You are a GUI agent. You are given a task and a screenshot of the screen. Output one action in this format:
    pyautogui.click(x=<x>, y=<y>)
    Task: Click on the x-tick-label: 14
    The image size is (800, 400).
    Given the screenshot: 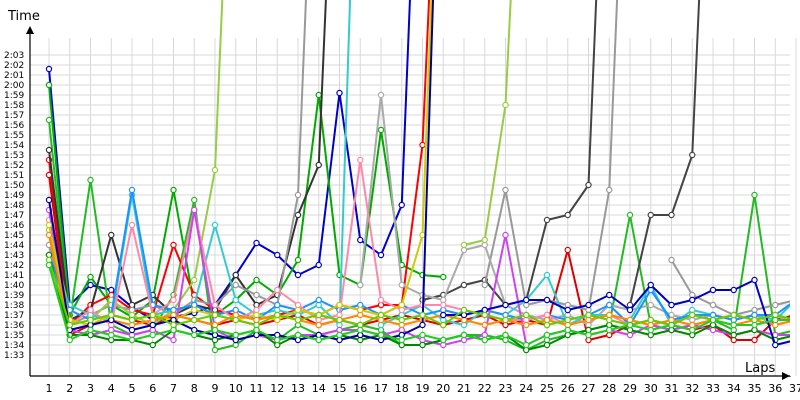 What is the action you would take?
    pyautogui.click(x=319, y=388)
    